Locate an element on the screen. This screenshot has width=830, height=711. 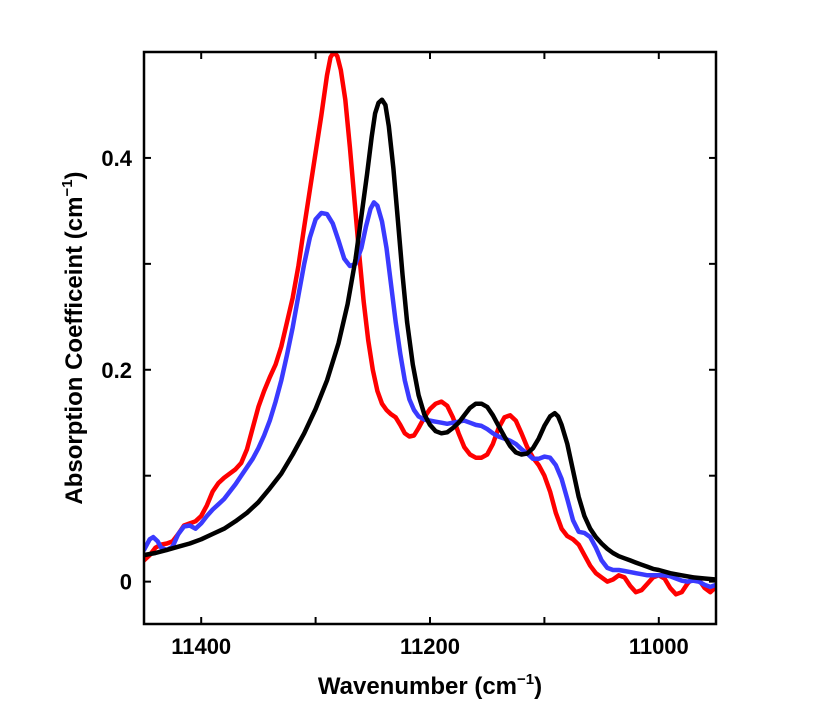
y-tick-label-0: 0 is located at coordinates (126, 582).